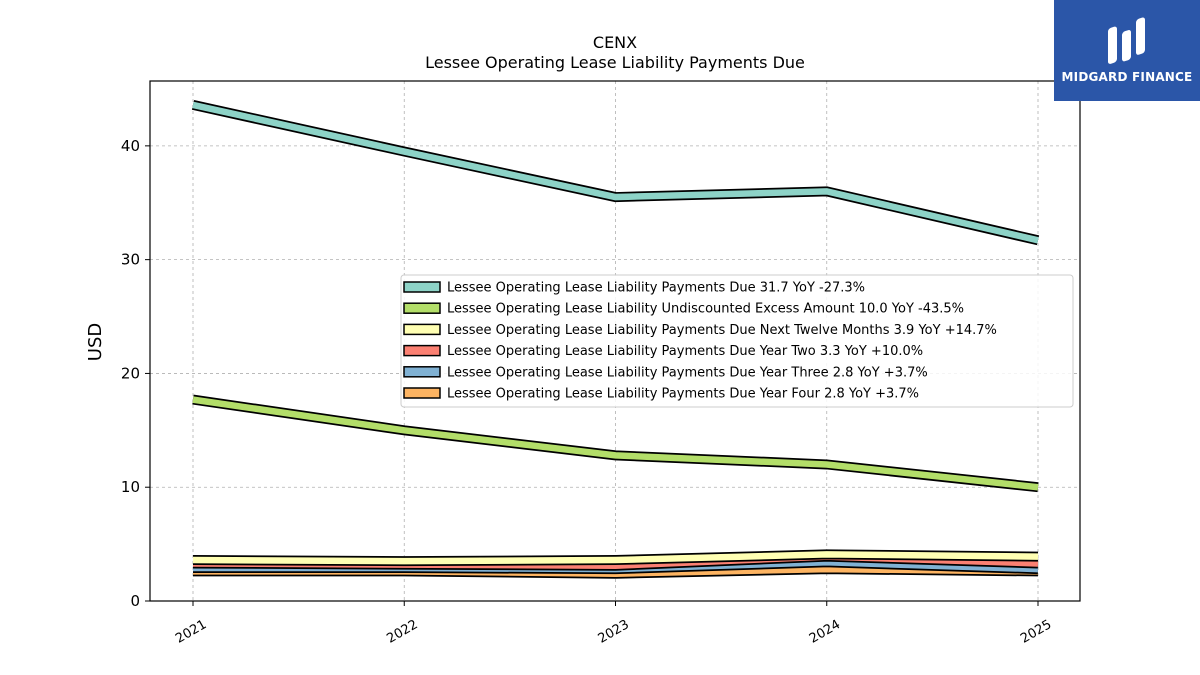 Image resolution: width=1200 pixels, height=675 pixels. Describe the element at coordinates (1127, 77) in the screenshot. I see `brand-logo-text: MIDGARD FINANCE` at that location.